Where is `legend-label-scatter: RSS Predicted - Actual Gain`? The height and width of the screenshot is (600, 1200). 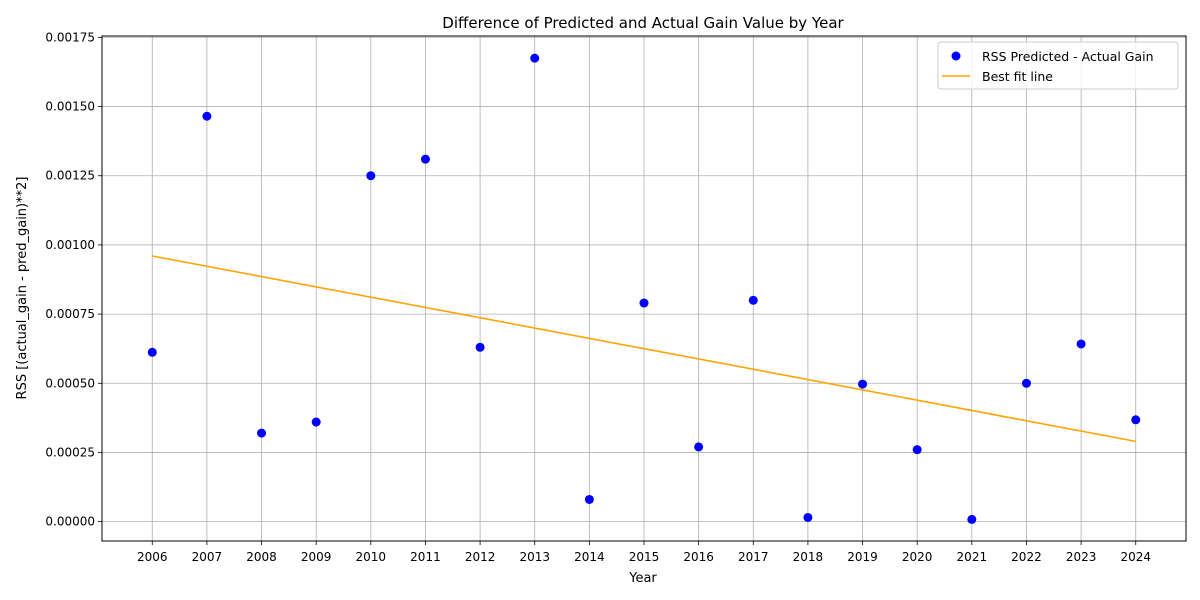
legend-label-scatter: RSS Predicted - Actual Gain is located at coordinates (1068, 56).